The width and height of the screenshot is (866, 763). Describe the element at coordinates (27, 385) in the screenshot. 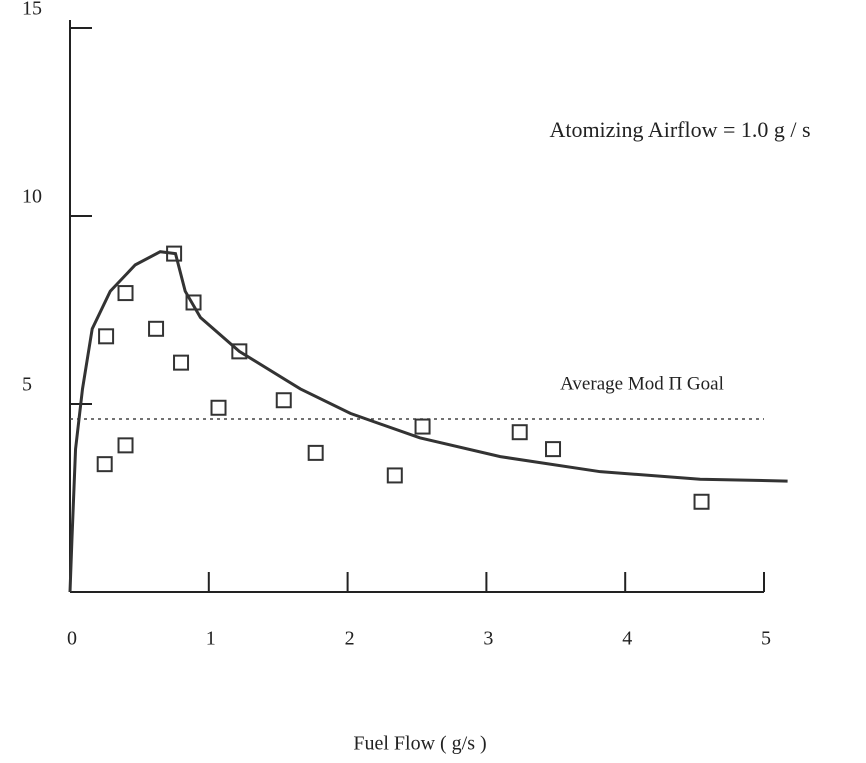

I see `y-tick-label: 5` at that location.